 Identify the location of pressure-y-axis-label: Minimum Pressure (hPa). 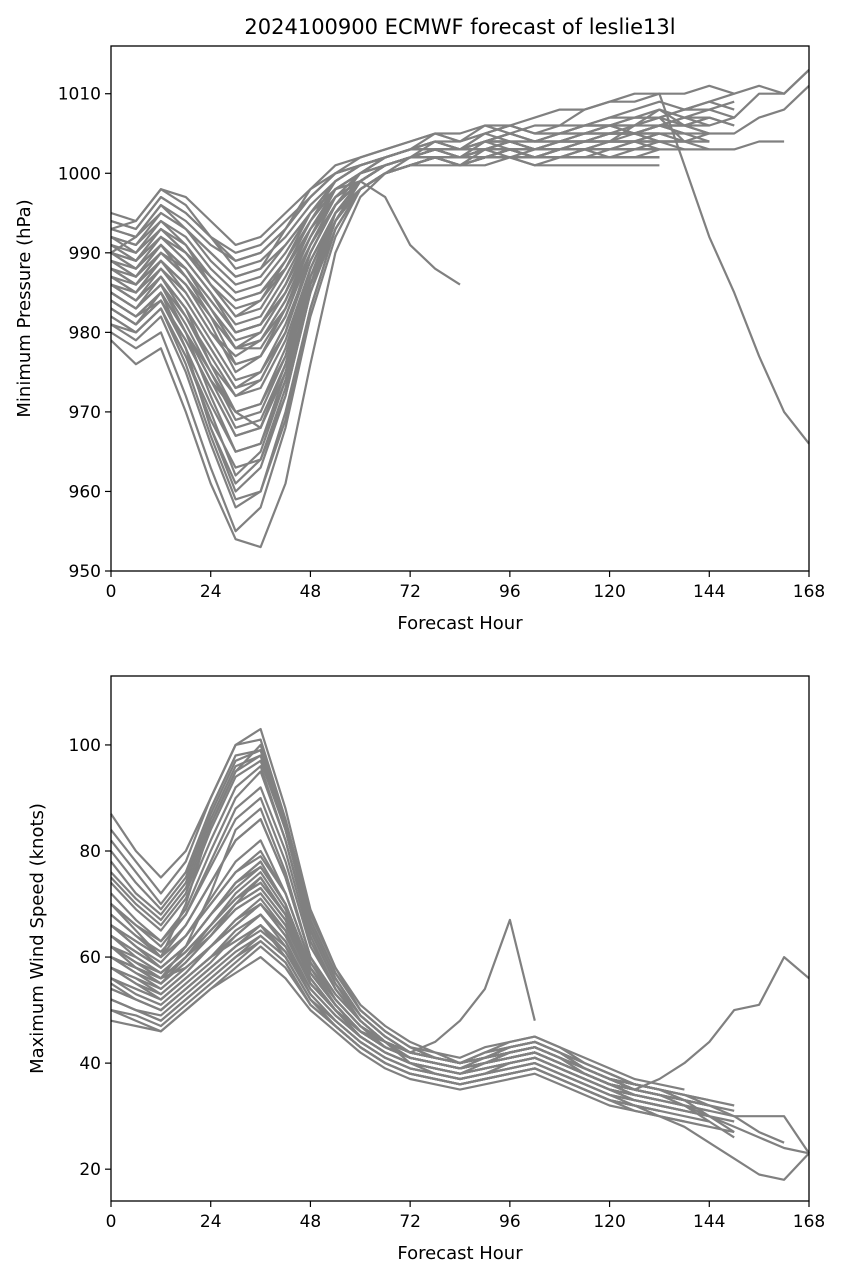
(24, 308).